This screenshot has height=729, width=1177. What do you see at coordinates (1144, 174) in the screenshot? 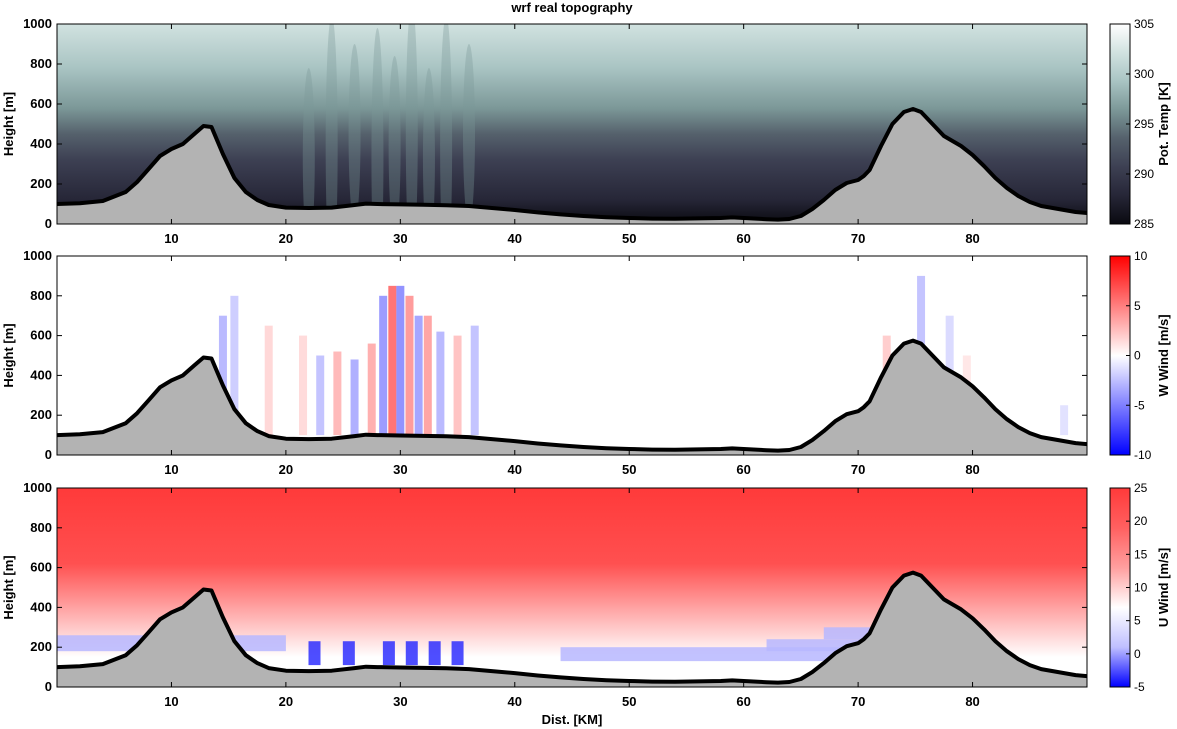
I see `colorbar-tick-label: 290` at bounding box center [1144, 174].